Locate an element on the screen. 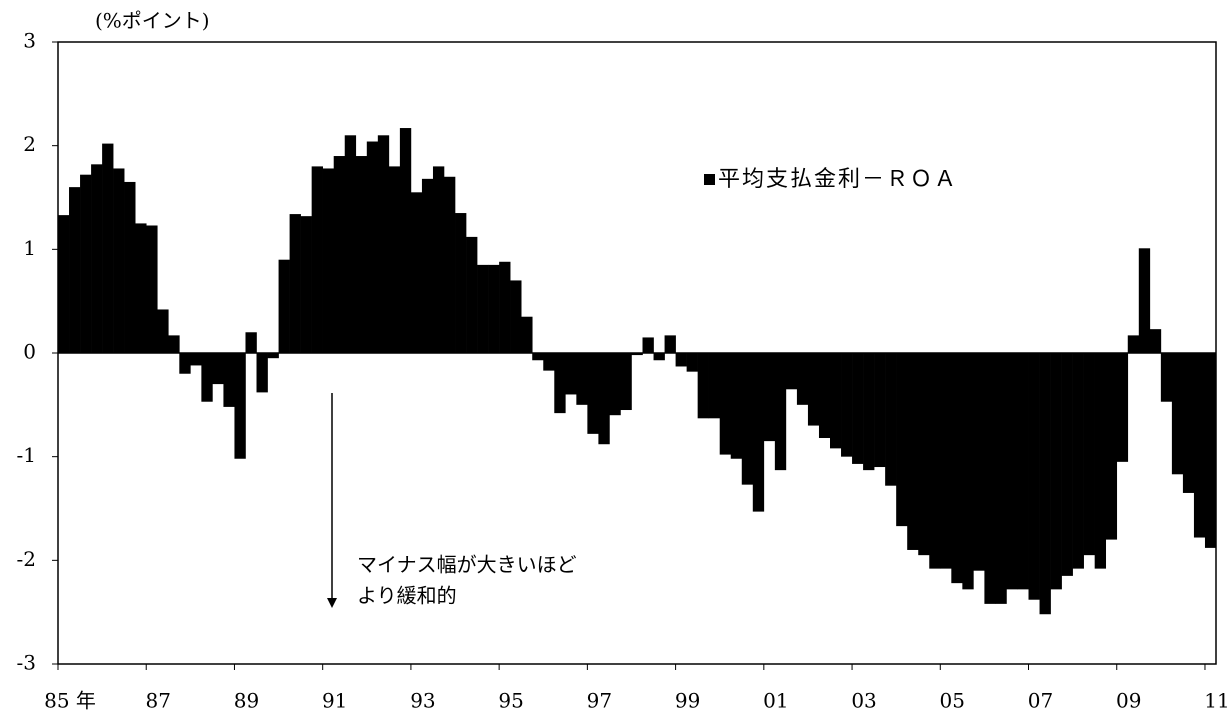 The height and width of the screenshot is (718, 1231). x-tick-label: 05 is located at coordinates (952, 701).